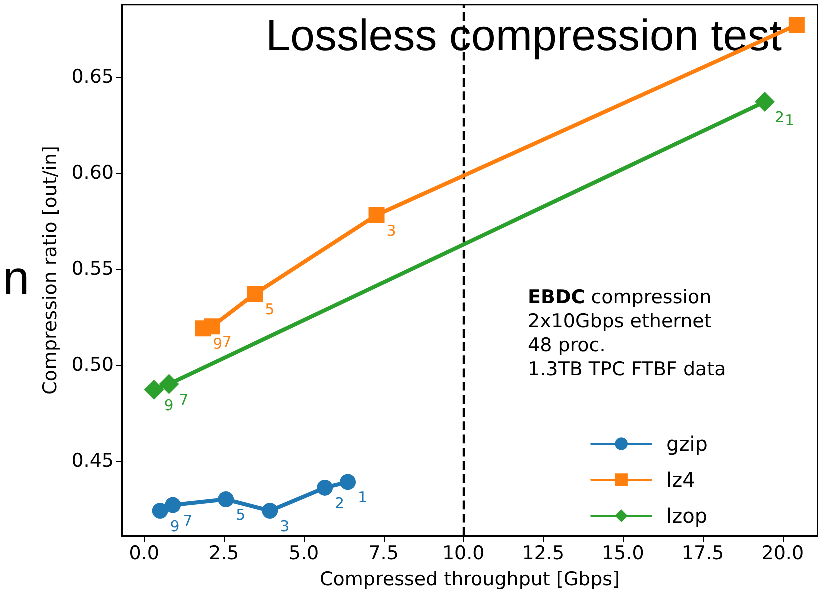  Describe the element at coordinates (51, 270) in the screenshot. I see `y-axis-title: Compression ratio [out/in]` at that location.